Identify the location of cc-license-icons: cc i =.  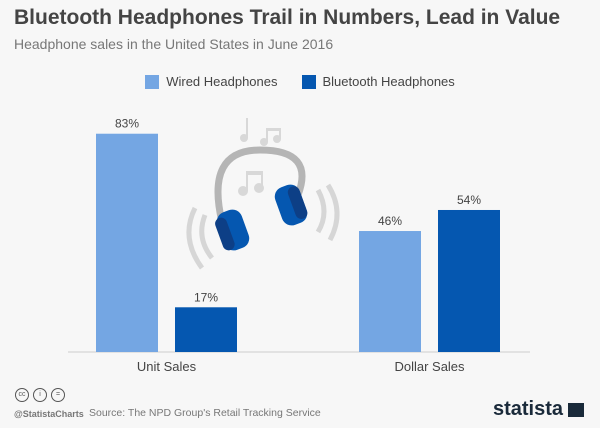
(40, 395).